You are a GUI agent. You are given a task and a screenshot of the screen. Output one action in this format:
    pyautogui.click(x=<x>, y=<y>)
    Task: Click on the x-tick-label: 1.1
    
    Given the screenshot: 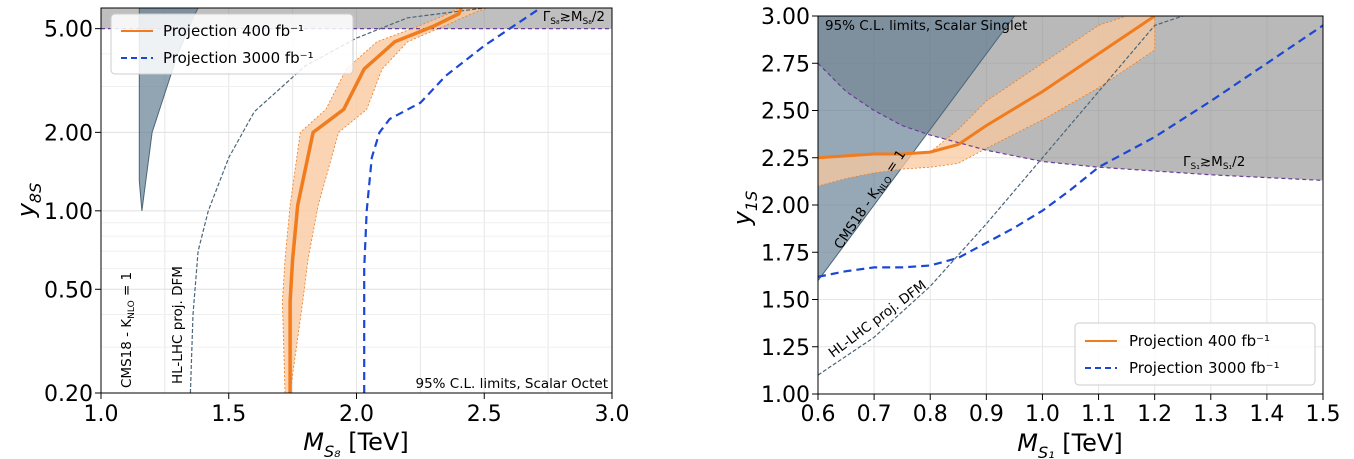 What is the action you would take?
    pyautogui.click(x=1098, y=414)
    